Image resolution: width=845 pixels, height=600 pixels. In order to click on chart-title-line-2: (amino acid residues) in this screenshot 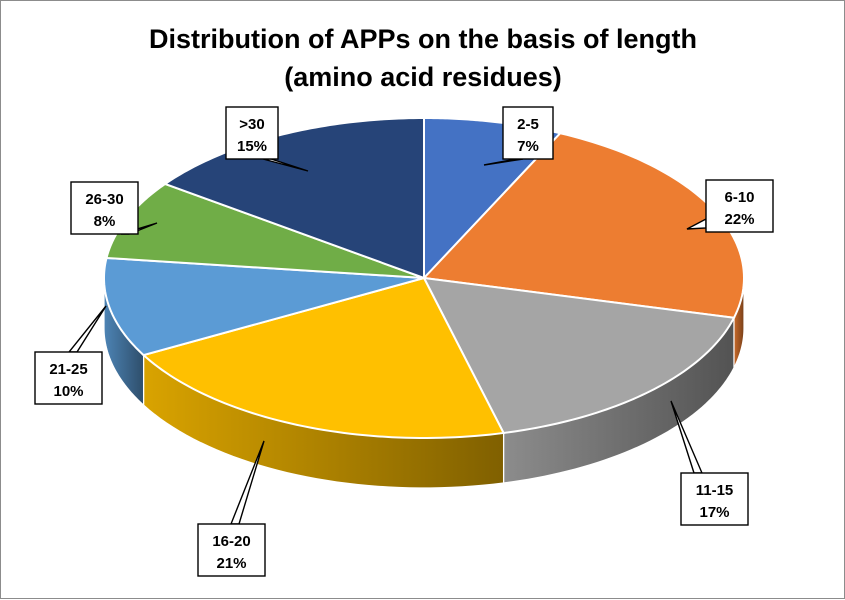, I will do `click(423, 77)`.